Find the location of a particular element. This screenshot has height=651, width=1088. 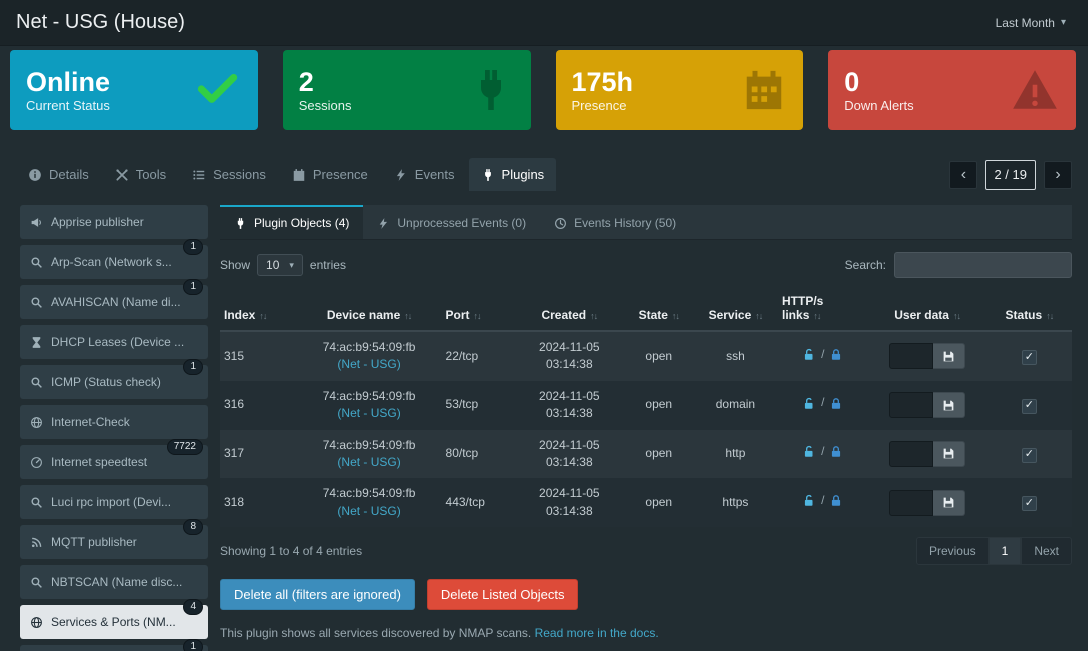

delete-all-button: Delete all (filters are ignored) is located at coordinates (317, 595).